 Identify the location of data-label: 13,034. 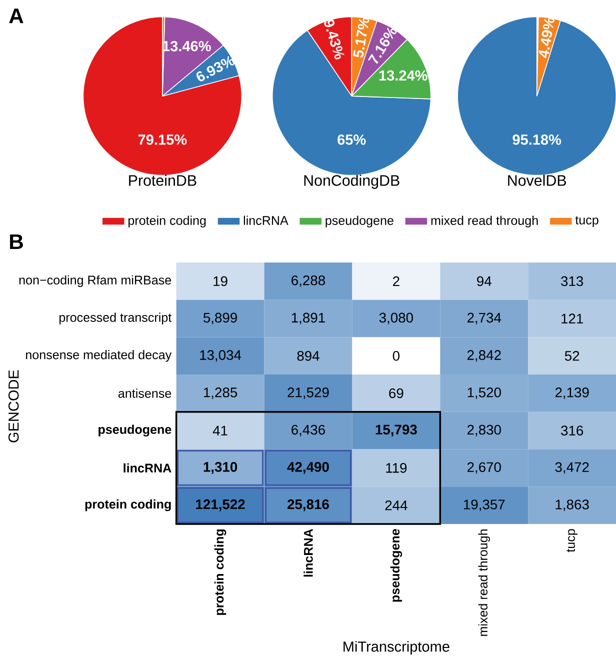
(220, 356).